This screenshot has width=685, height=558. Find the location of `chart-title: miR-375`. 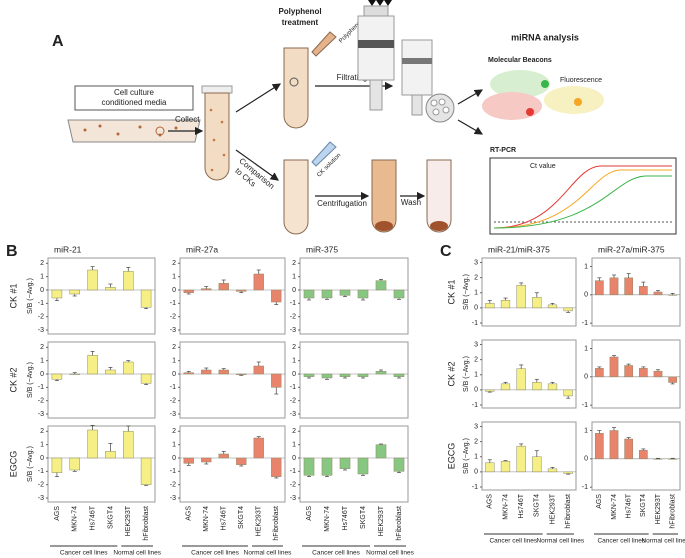

chart-title: miR-375 is located at coordinates (322, 249).